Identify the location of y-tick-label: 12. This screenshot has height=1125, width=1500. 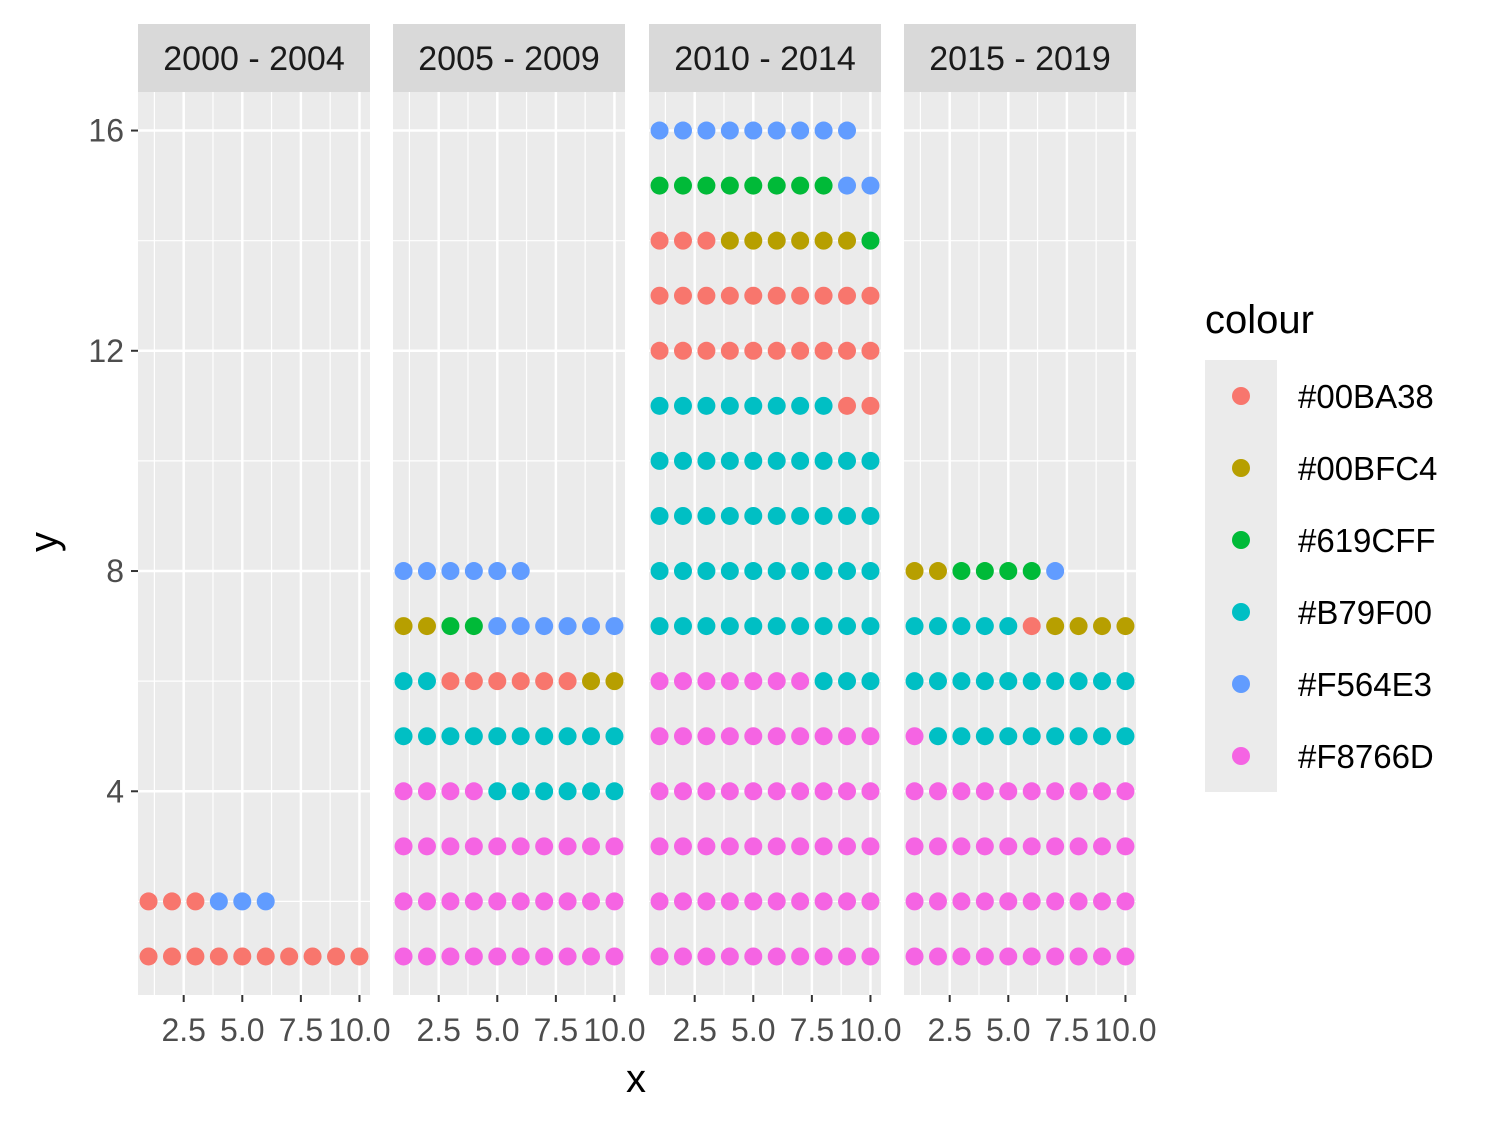
(106, 351).